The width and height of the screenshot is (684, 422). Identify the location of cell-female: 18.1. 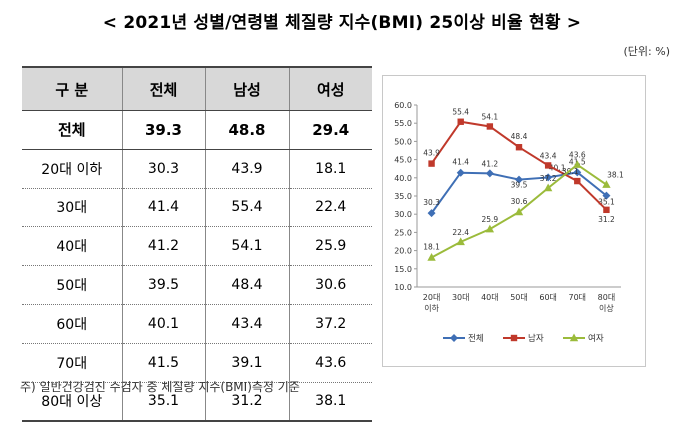
(330, 169).